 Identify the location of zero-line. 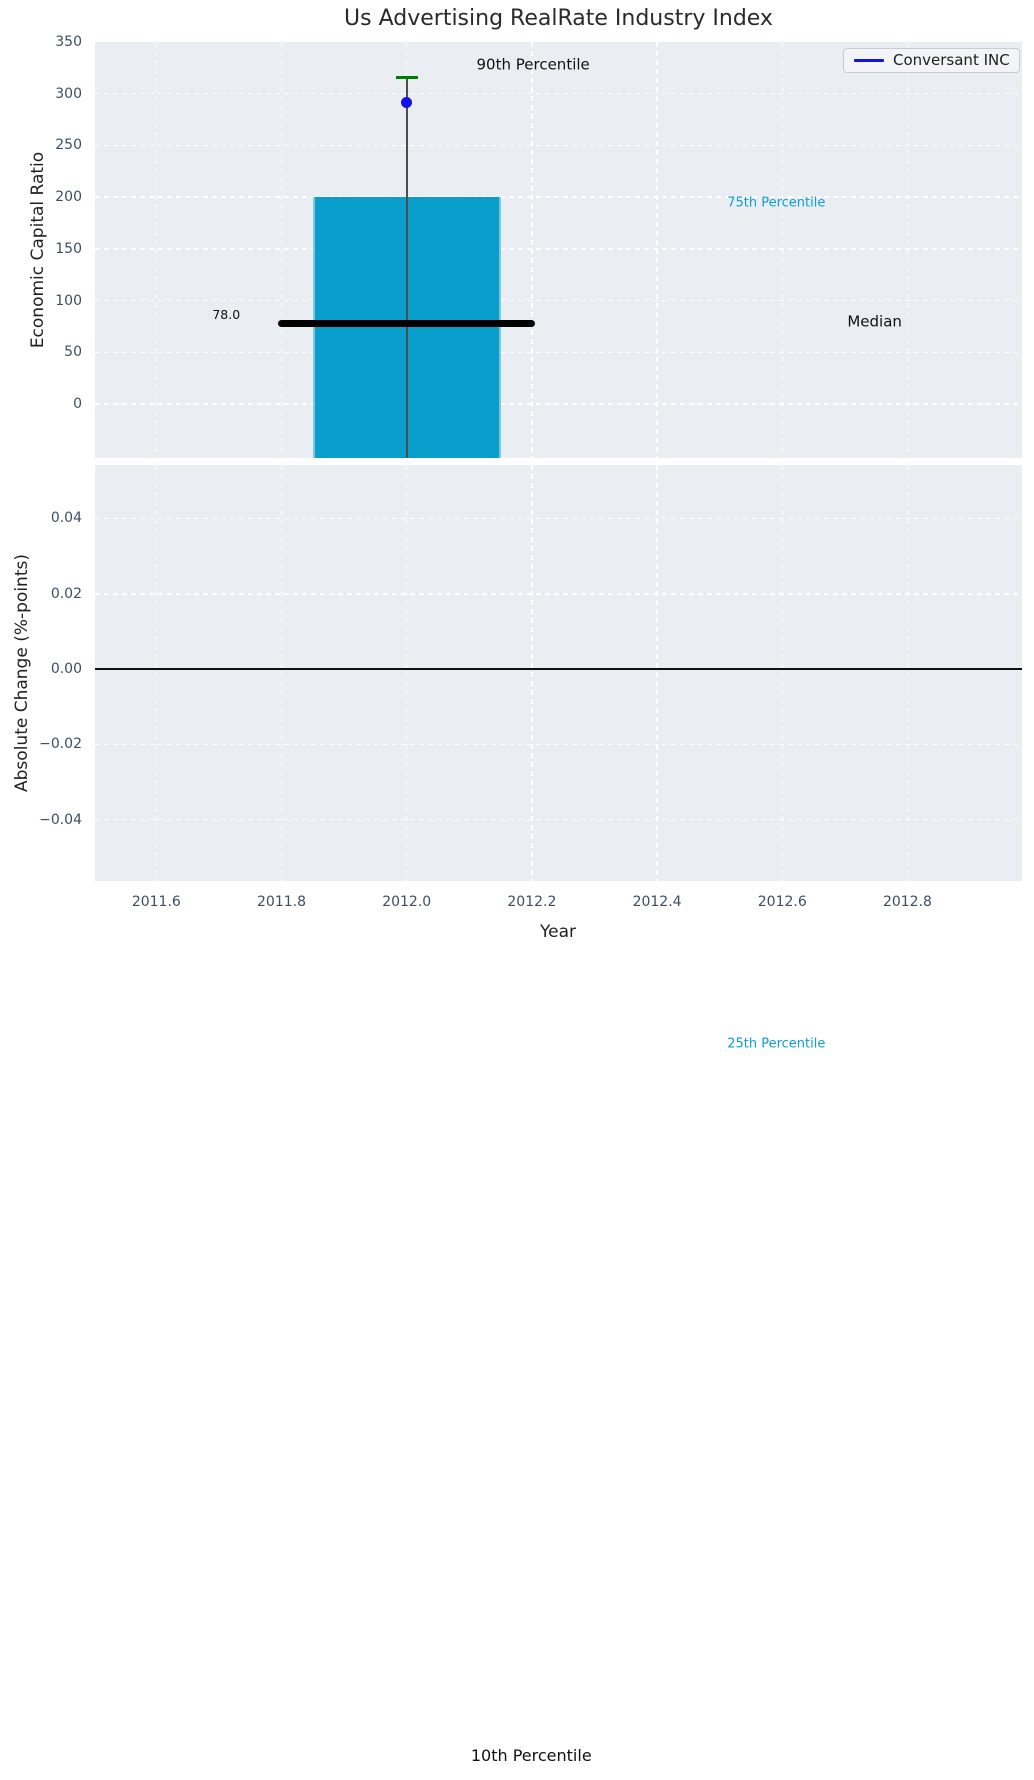
(558, 669).